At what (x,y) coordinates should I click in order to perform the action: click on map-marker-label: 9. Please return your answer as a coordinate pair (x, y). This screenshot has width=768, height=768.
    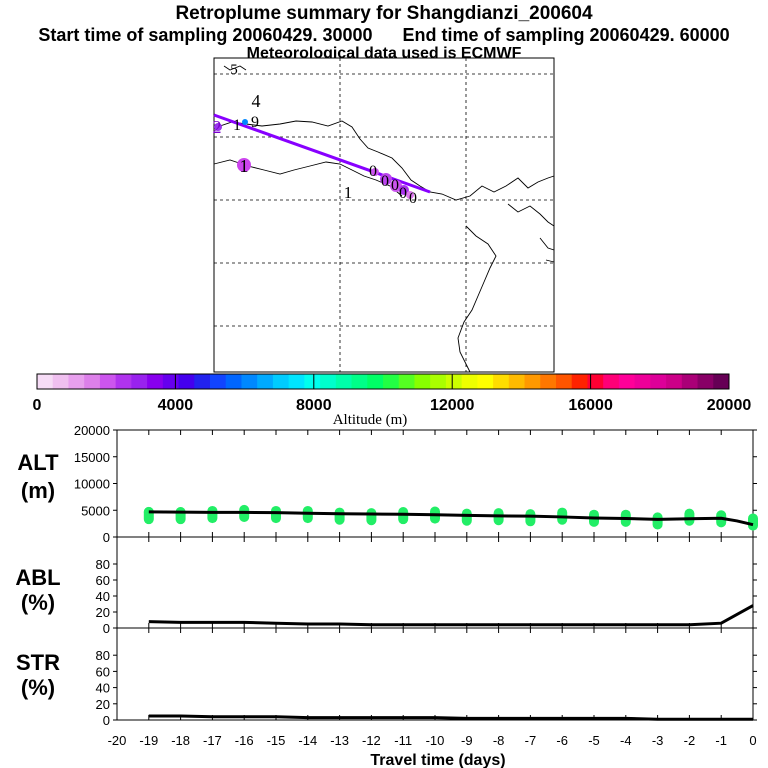
    Looking at the image, I should click on (255, 122).